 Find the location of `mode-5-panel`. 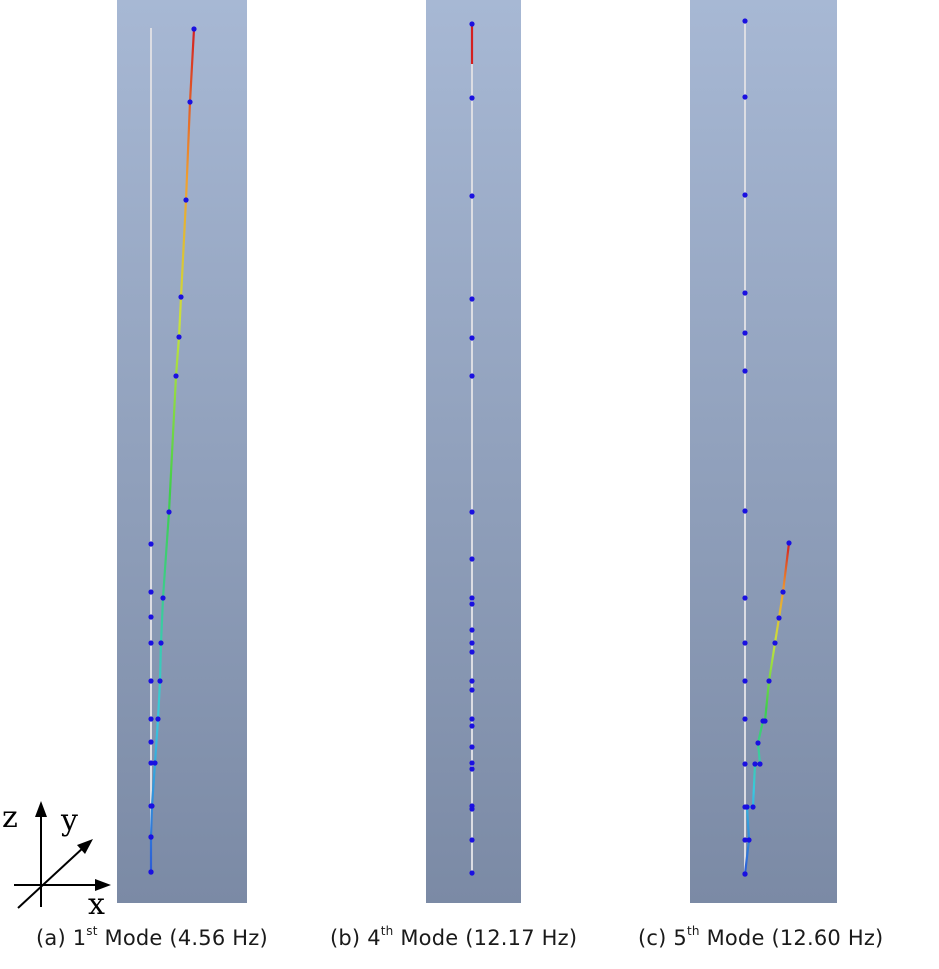

mode-5-panel is located at coordinates (763, 451).